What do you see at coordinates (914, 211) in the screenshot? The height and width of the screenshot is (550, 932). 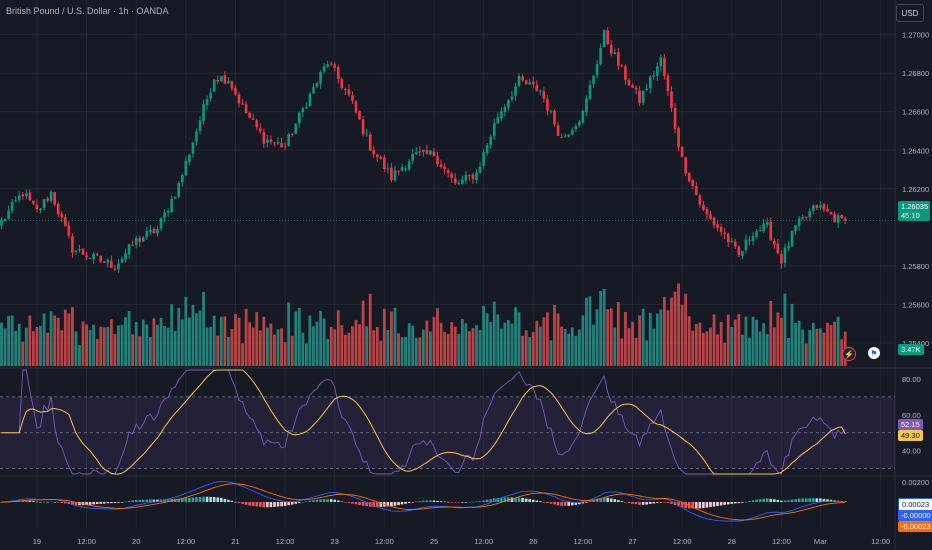 I see `last-price-tag: 1.26035 45:10` at bounding box center [914, 211].